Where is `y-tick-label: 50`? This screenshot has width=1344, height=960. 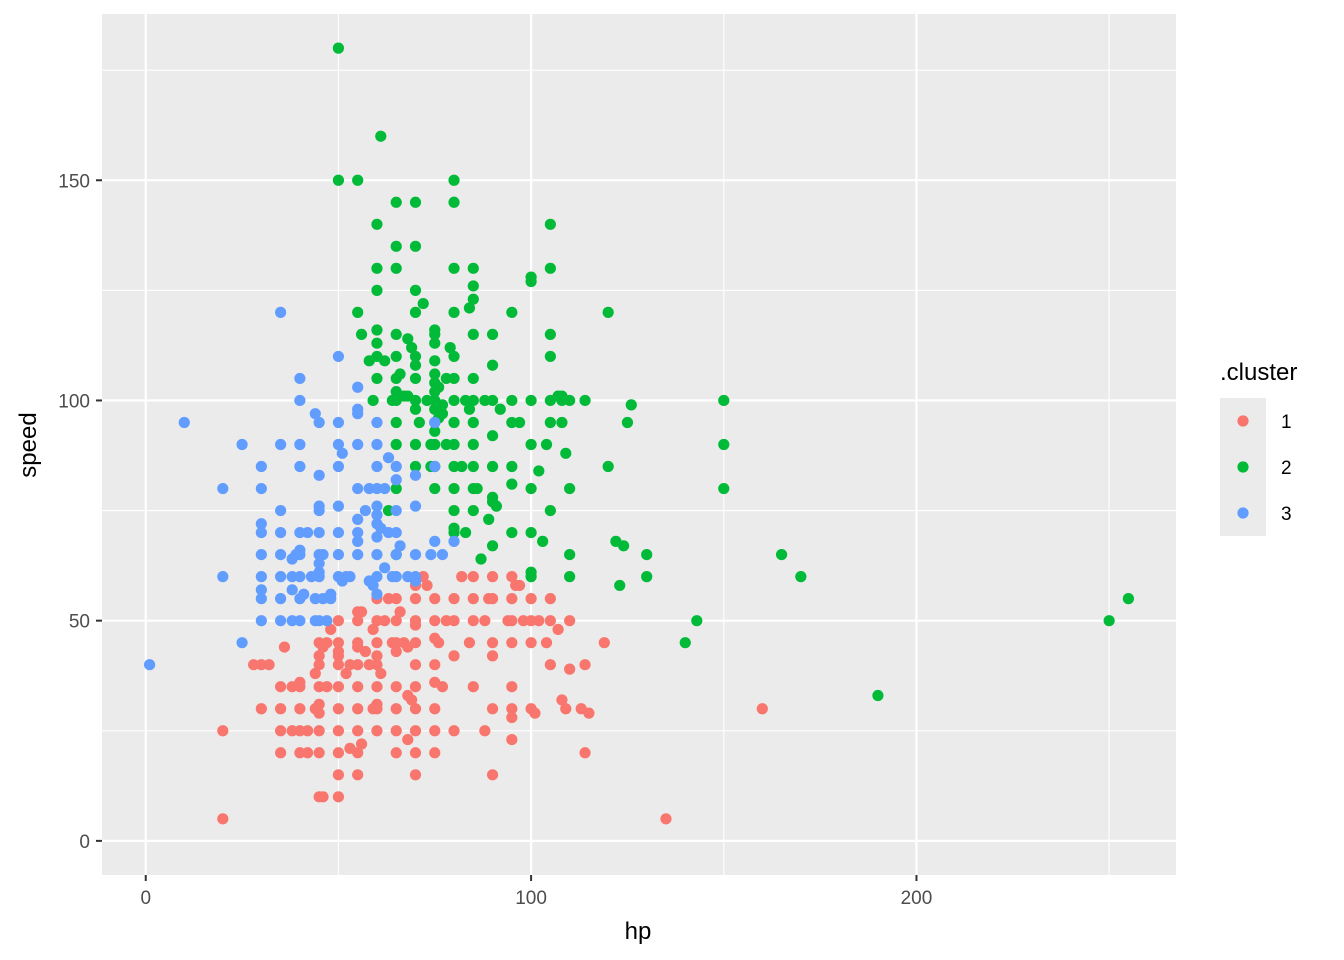
y-tick-label: 50 is located at coordinates (79, 622).